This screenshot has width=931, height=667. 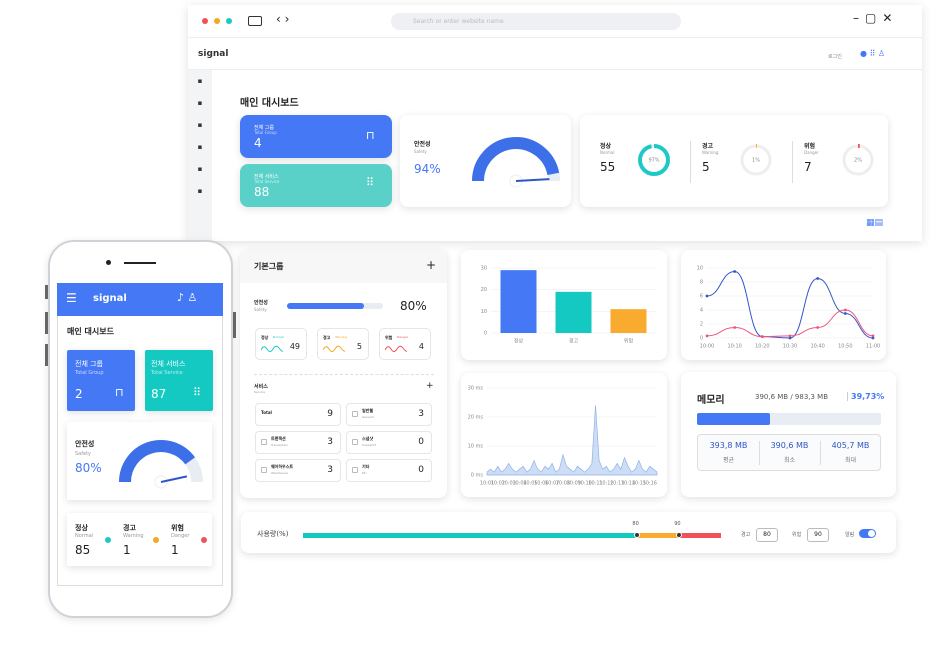 I want to click on service-name: Total, so click(x=266, y=412).